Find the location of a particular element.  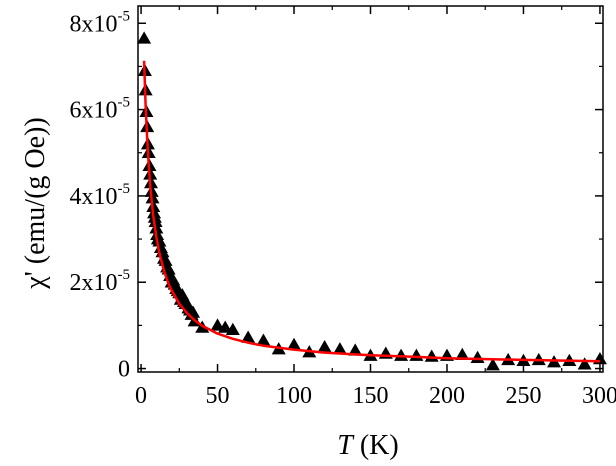

x-tick-label: 50 is located at coordinates (218, 396).